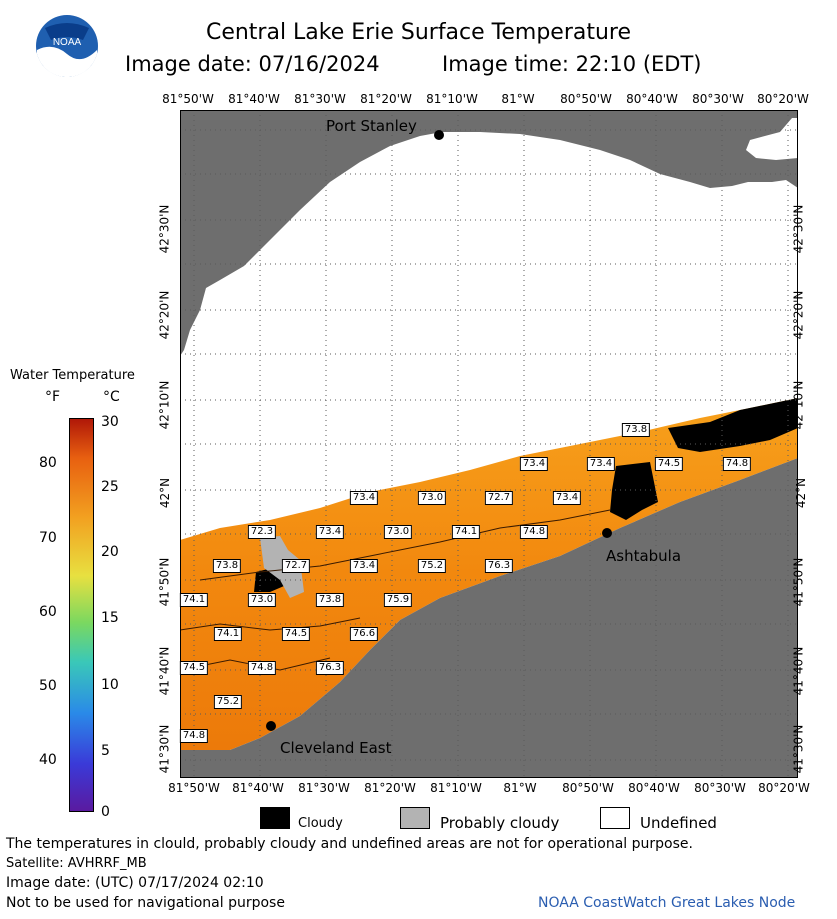 The height and width of the screenshot is (919, 837). What do you see at coordinates (48, 760) in the screenshot?
I see `scale-tick-f: 40` at bounding box center [48, 760].